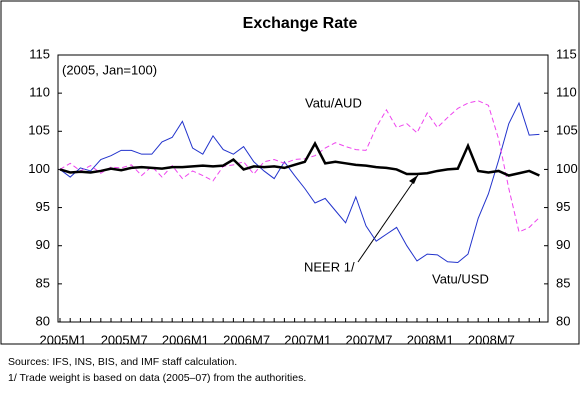 The height and width of the screenshot is (408, 587). Describe the element at coordinates (63, 339) in the screenshot. I see `x-tick-label: 2005M1` at that location.